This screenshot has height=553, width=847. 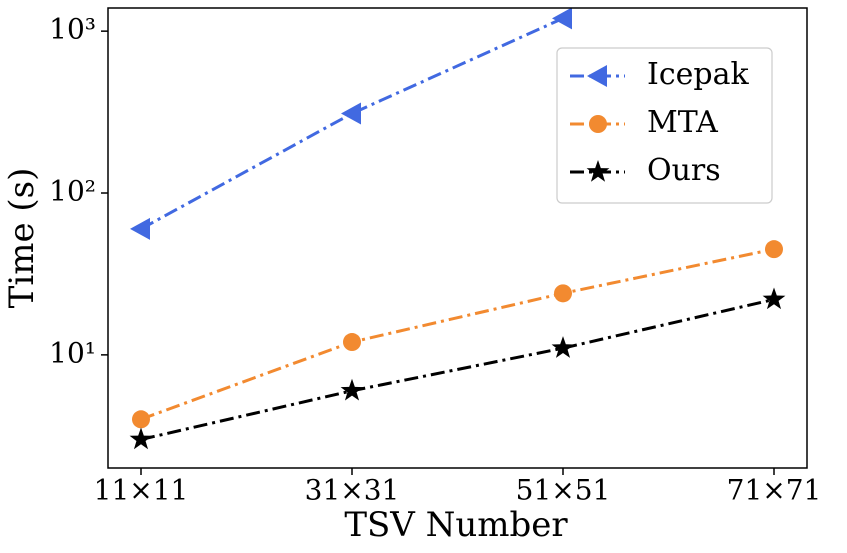 I want to click on y-axis-label: Time (s), so click(x=22, y=238).